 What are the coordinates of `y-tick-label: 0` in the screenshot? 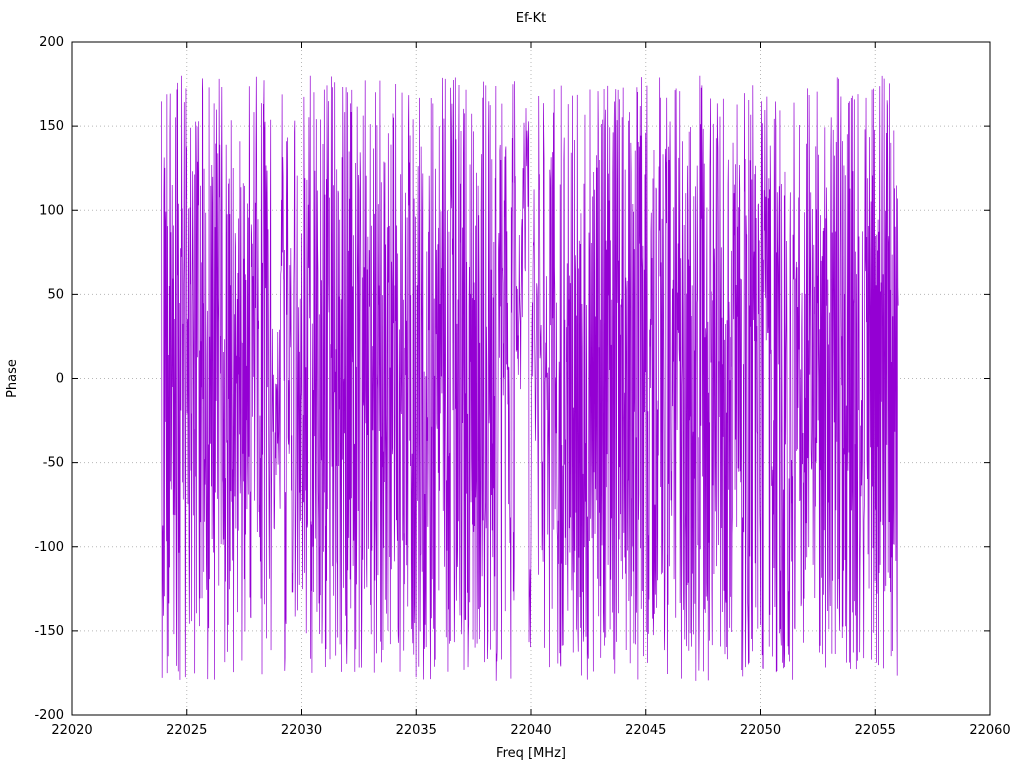 It's located at (60, 379).